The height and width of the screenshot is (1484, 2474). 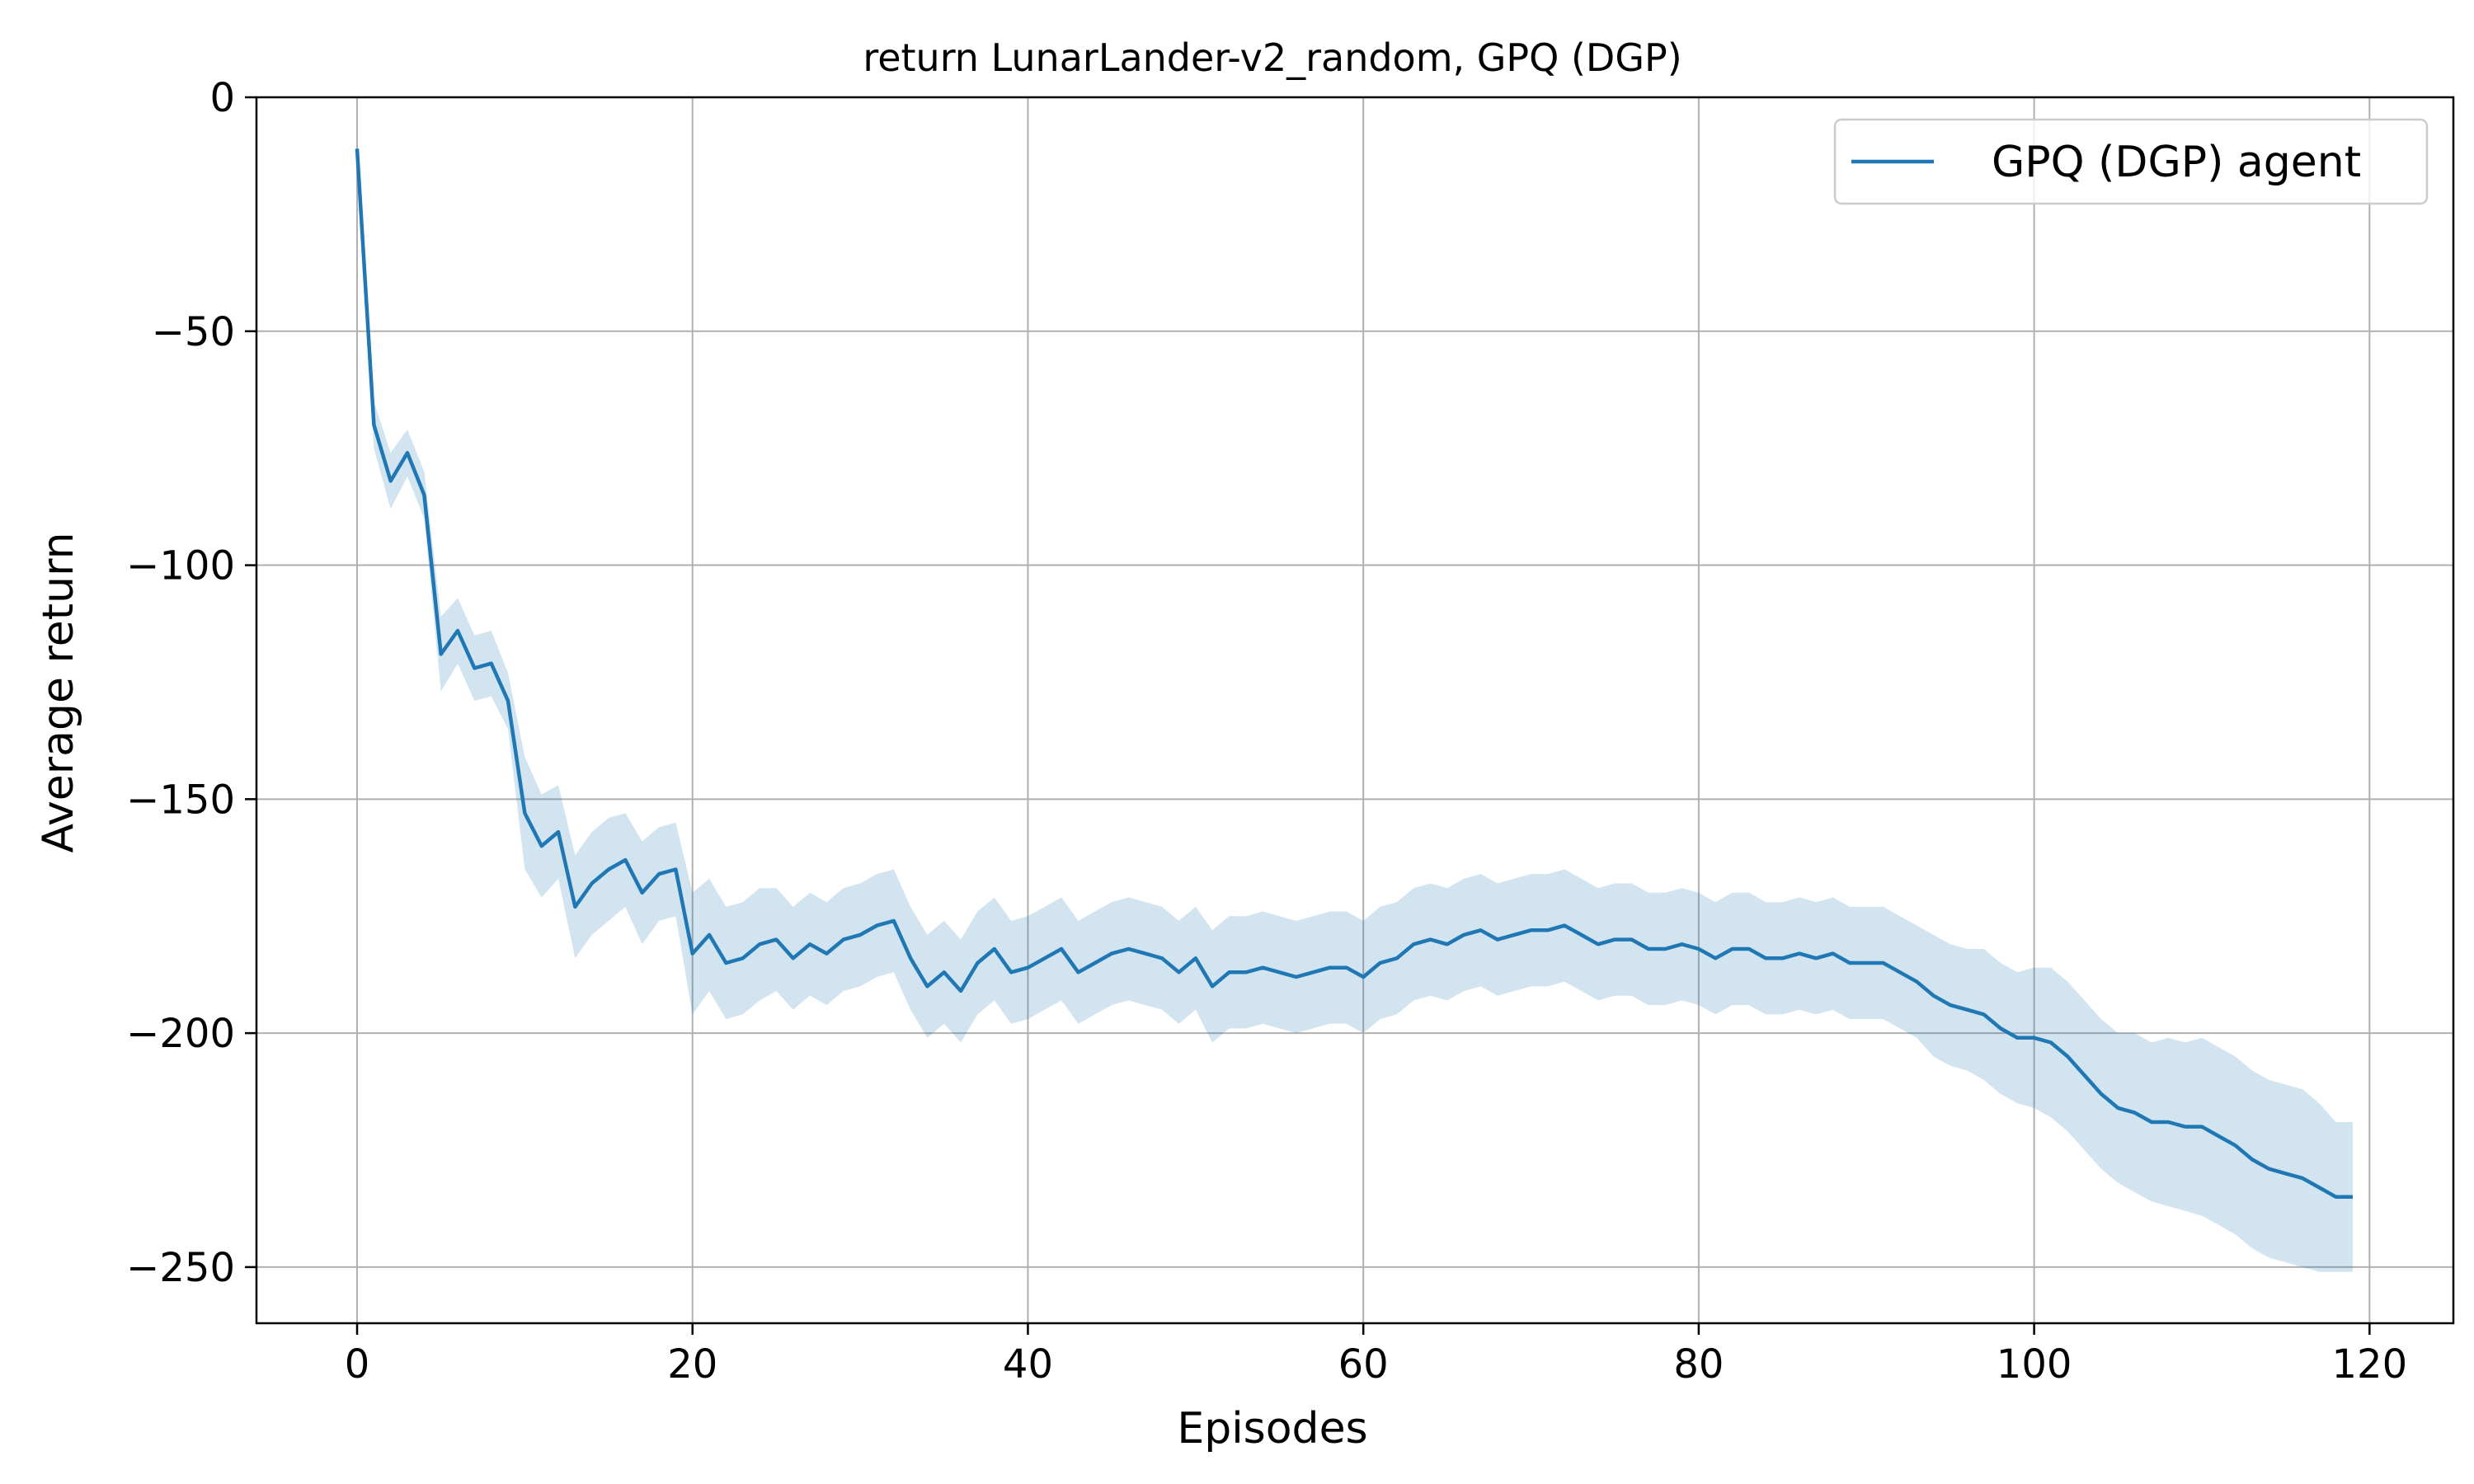 What do you see at coordinates (1363, 1364) in the screenshot?
I see `x-tick-label: 60` at bounding box center [1363, 1364].